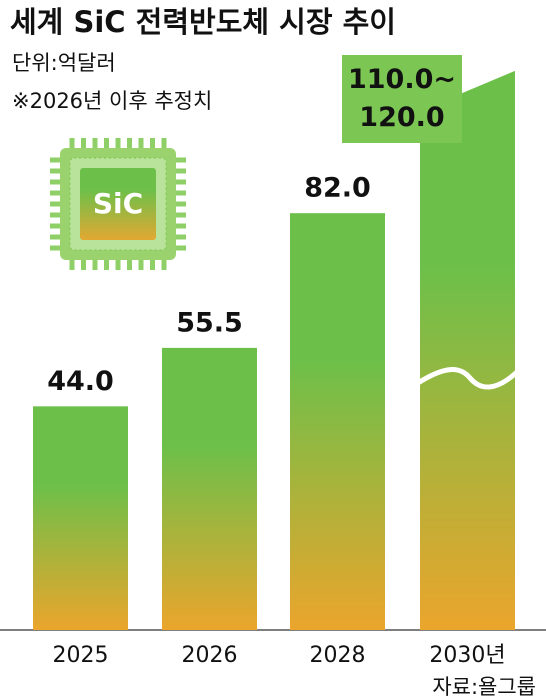 The height and width of the screenshot is (700, 546). What do you see at coordinates (81, 655) in the screenshot?
I see `x-tick-label: 2025` at bounding box center [81, 655].